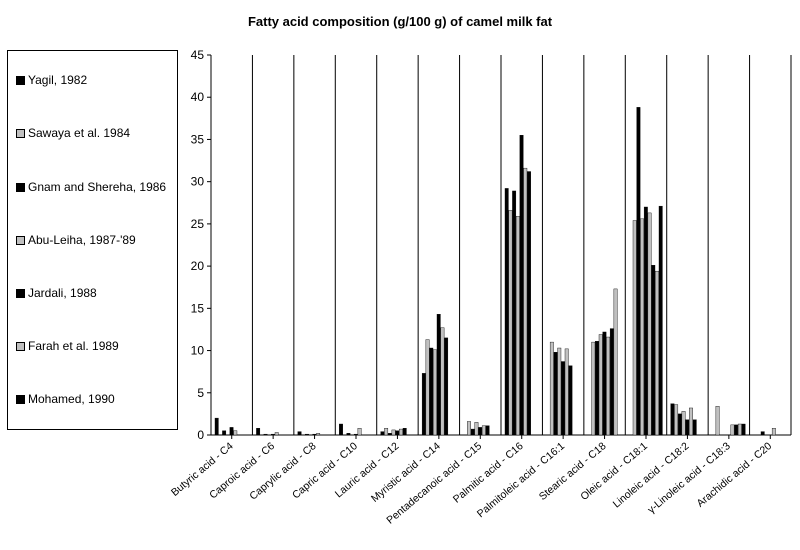 The width and height of the screenshot is (800, 550). Describe the element at coordinates (406, 472) in the screenshot. I see `x-tick-label: Myristic acid - C14` at that location.